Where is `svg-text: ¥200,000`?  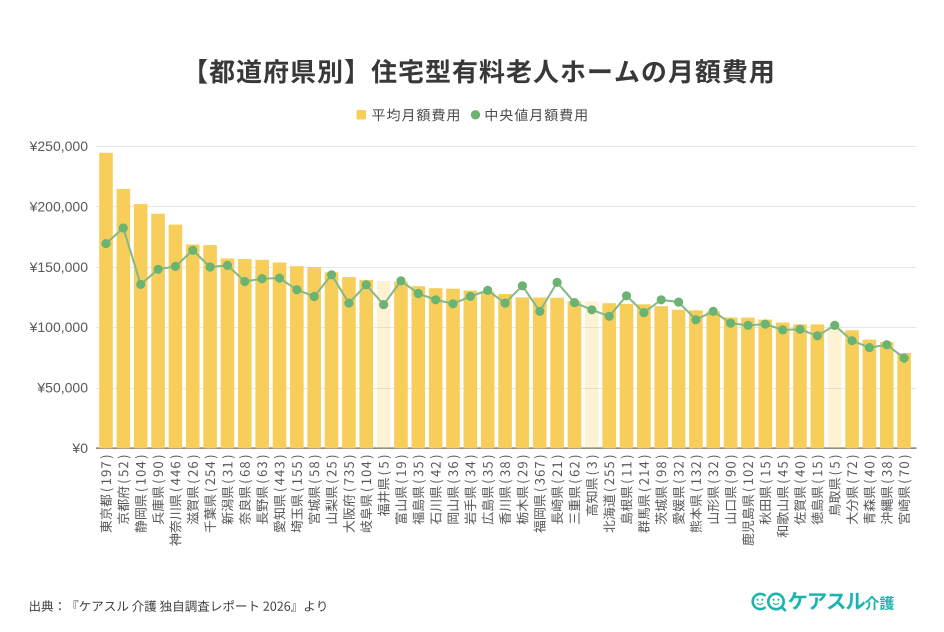 svg-text: ¥200,000 is located at coordinates (59, 207).